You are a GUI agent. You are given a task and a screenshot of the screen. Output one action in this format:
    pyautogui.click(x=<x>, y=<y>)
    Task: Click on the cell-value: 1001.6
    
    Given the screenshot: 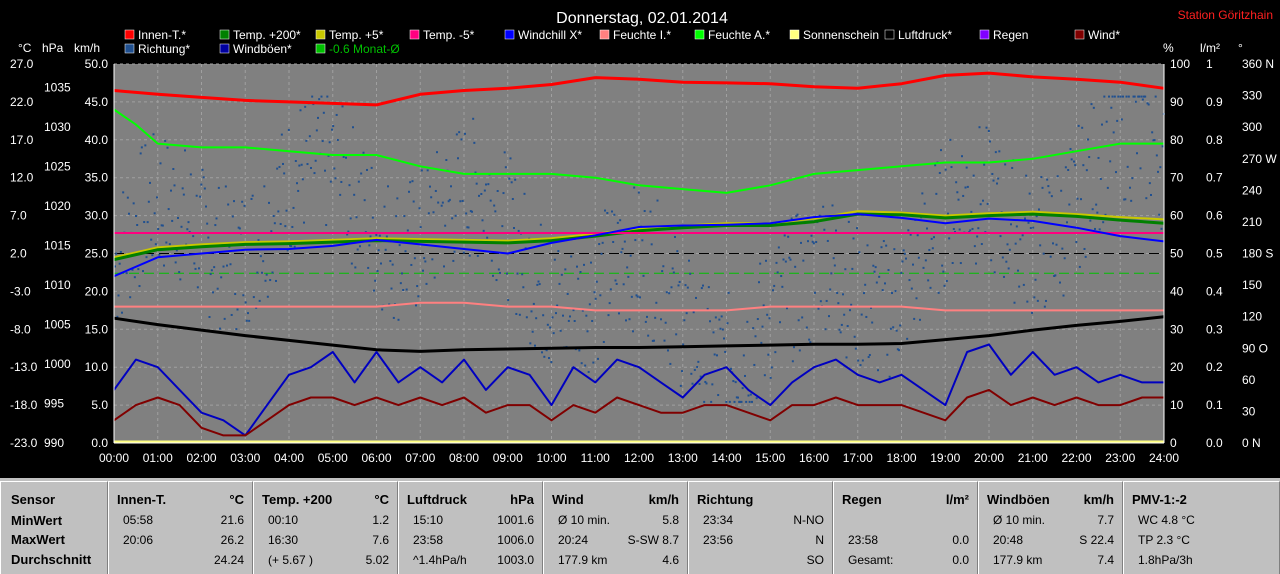 What is the action you would take?
    pyautogui.click(x=515, y=520)
    